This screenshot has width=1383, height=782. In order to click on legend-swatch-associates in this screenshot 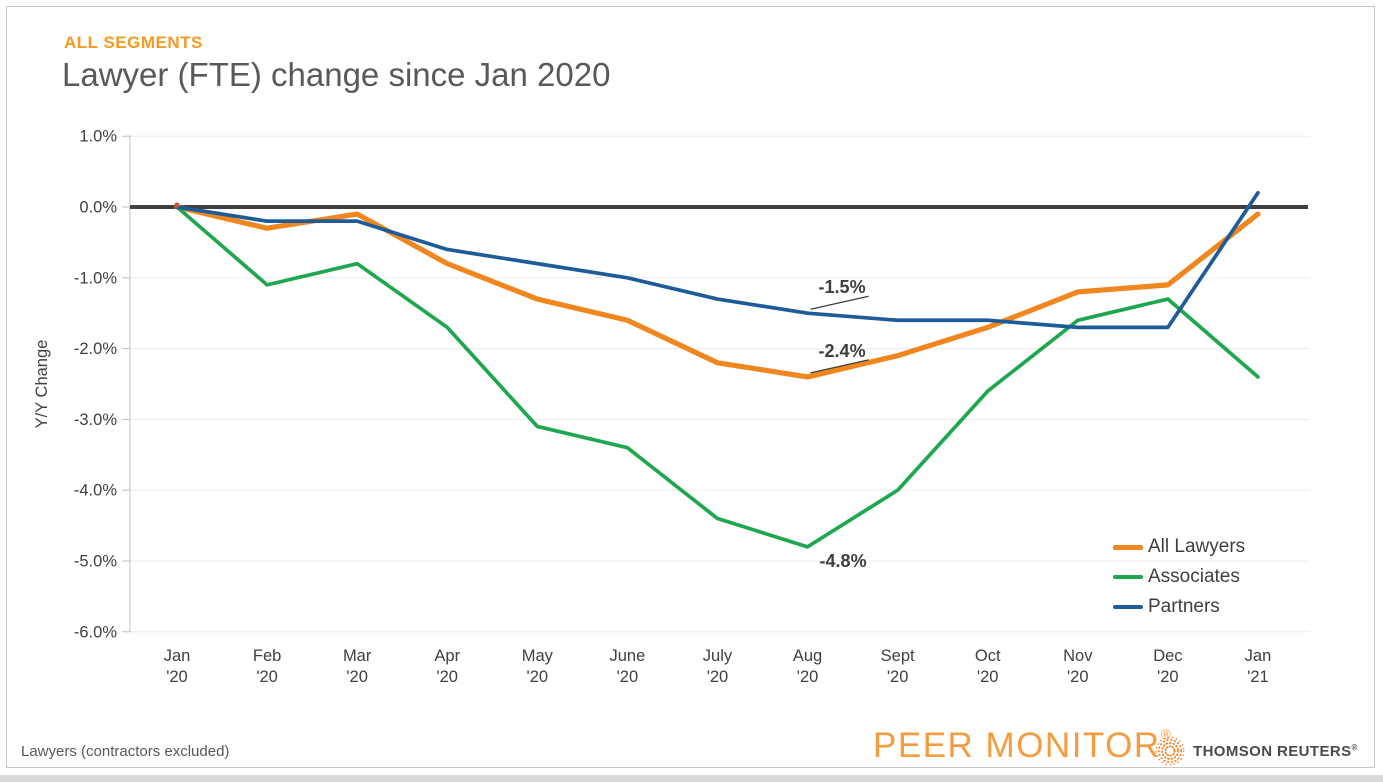, I will do `click(1128, 577)`.